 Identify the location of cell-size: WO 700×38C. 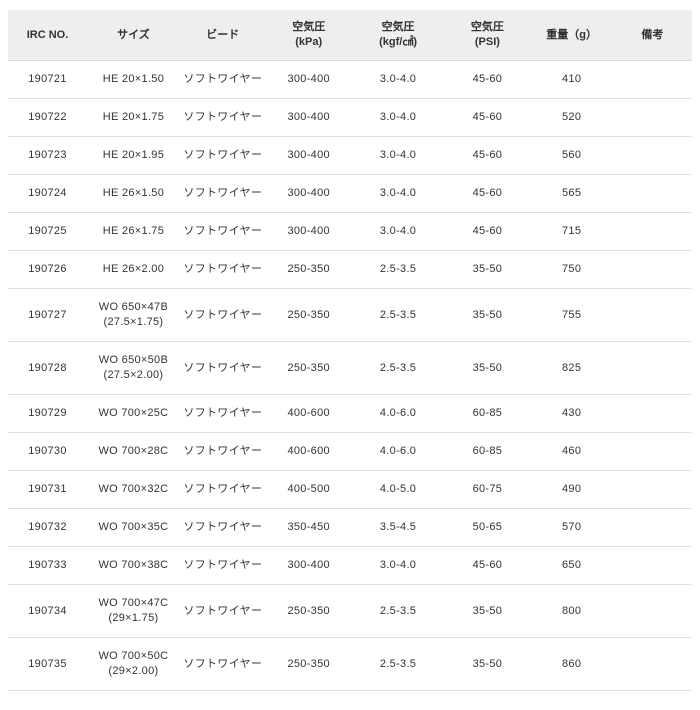
(133, 565).